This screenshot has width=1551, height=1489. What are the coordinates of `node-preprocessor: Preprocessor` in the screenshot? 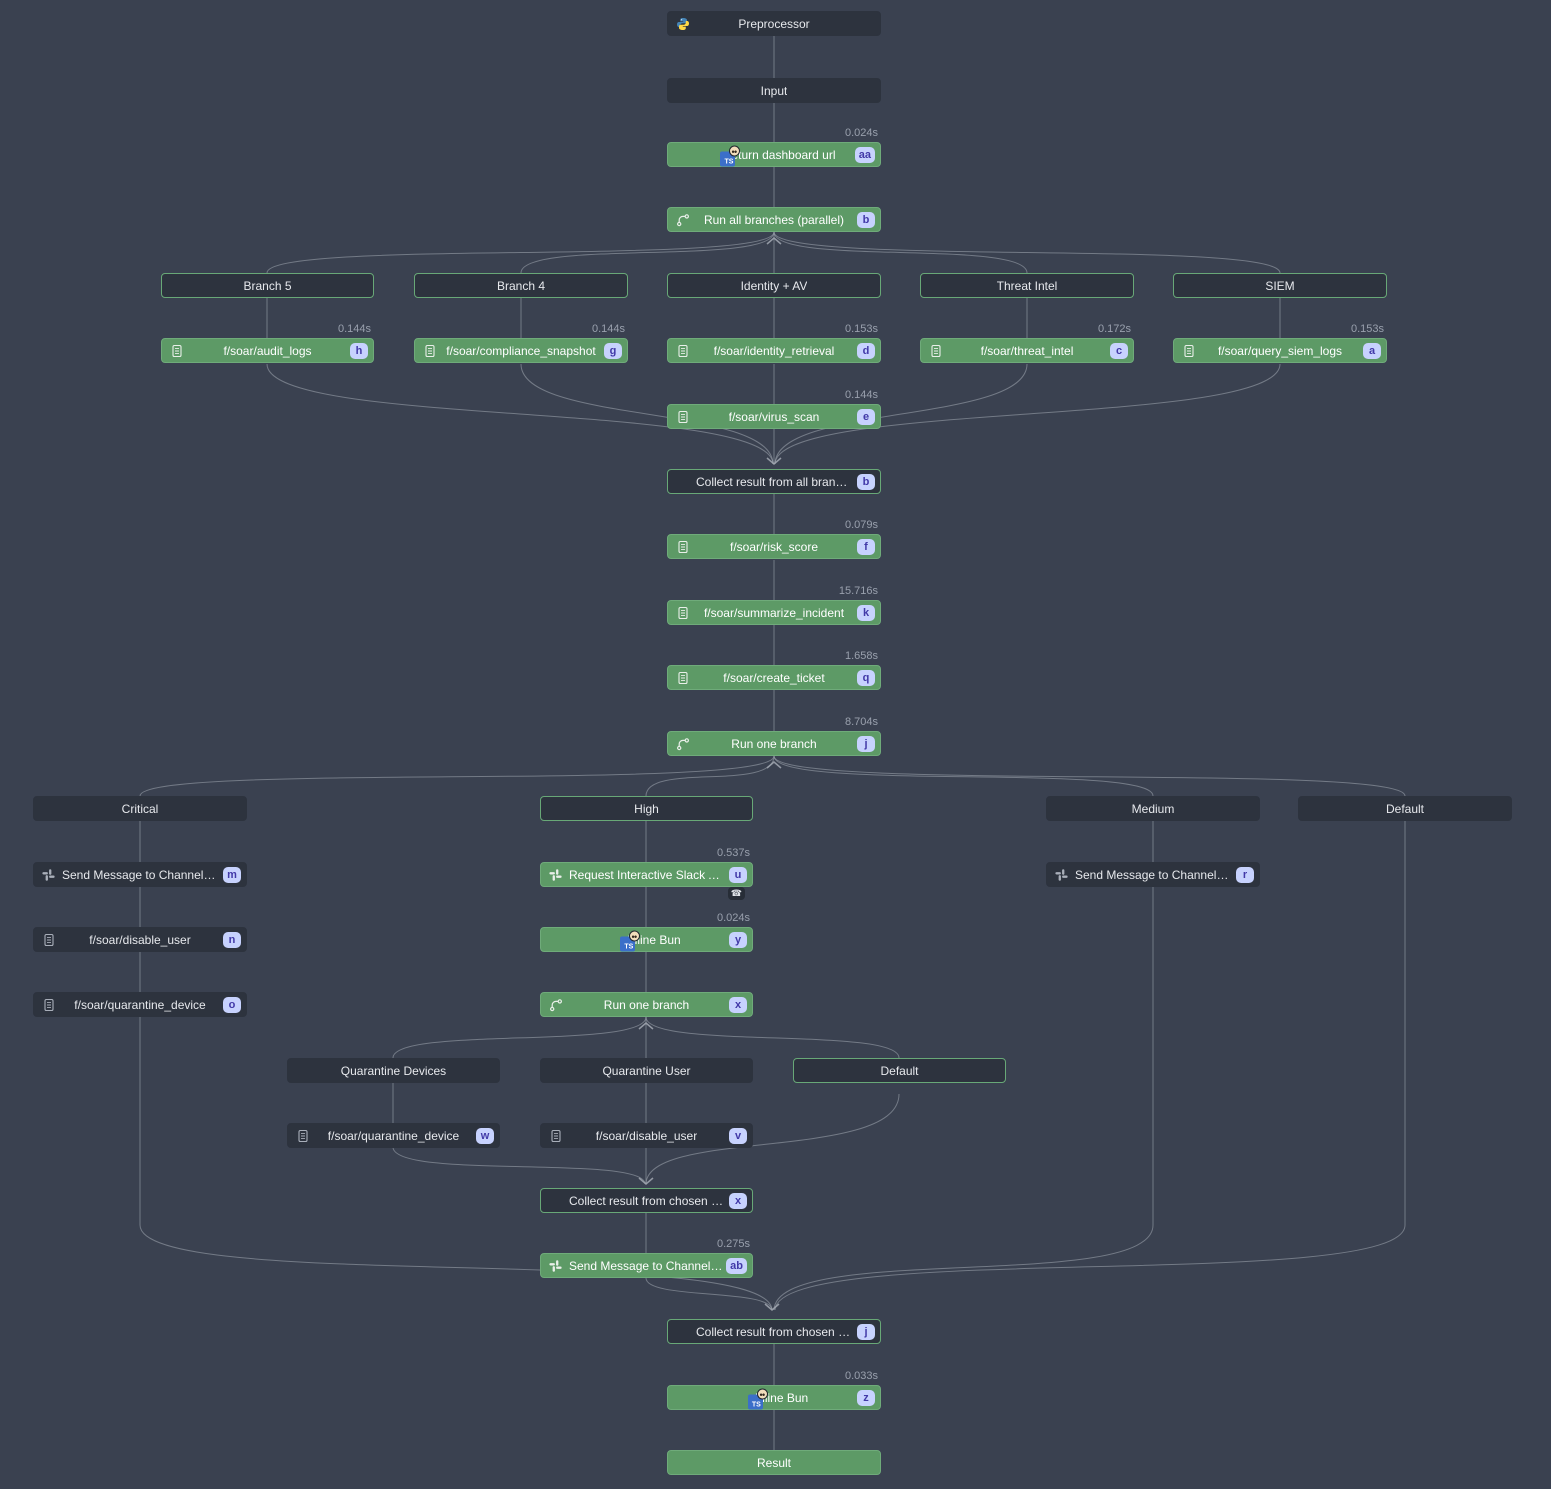 It's located at (774, 23).